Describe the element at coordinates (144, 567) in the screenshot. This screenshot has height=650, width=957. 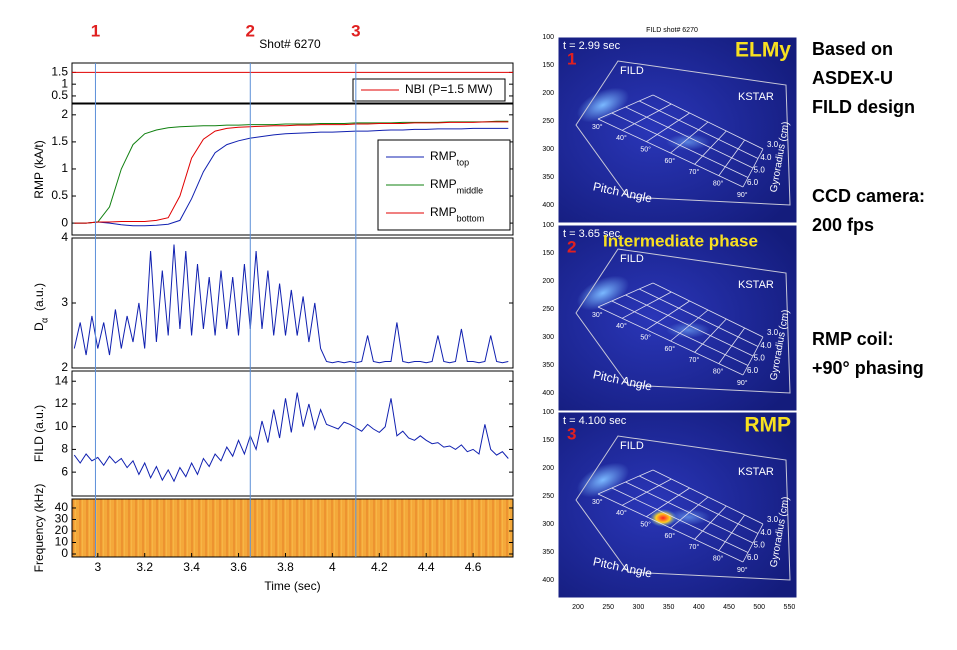
I see `x-tick-label: 3.2` at that location.